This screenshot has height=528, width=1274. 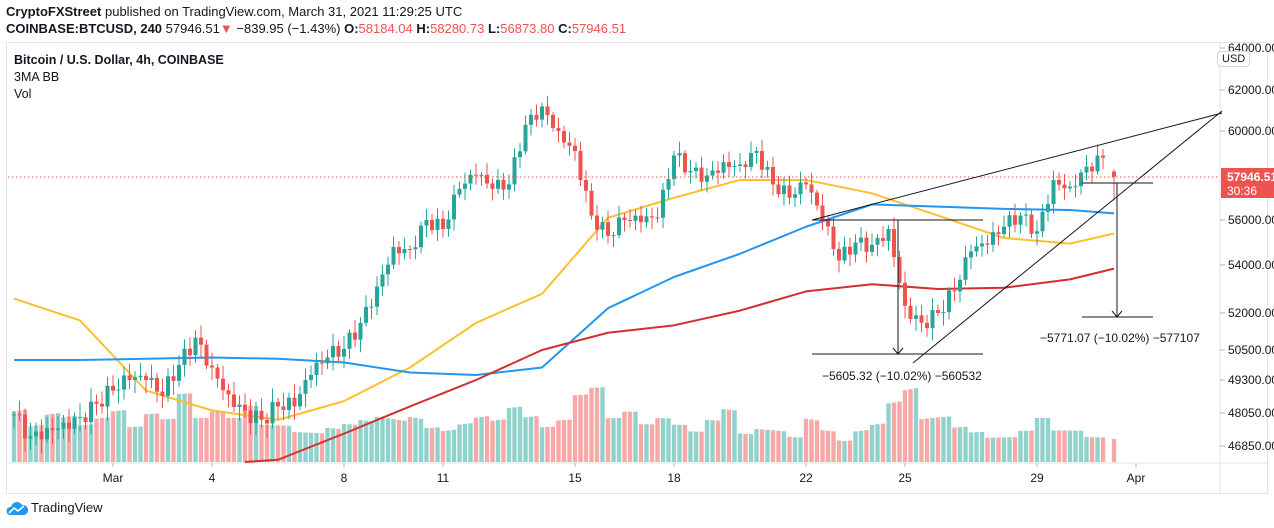 I want to click on chart-title: Bitcoin / U.S. Dollar, 4h, COINBASE, so click(x=119, y=60).